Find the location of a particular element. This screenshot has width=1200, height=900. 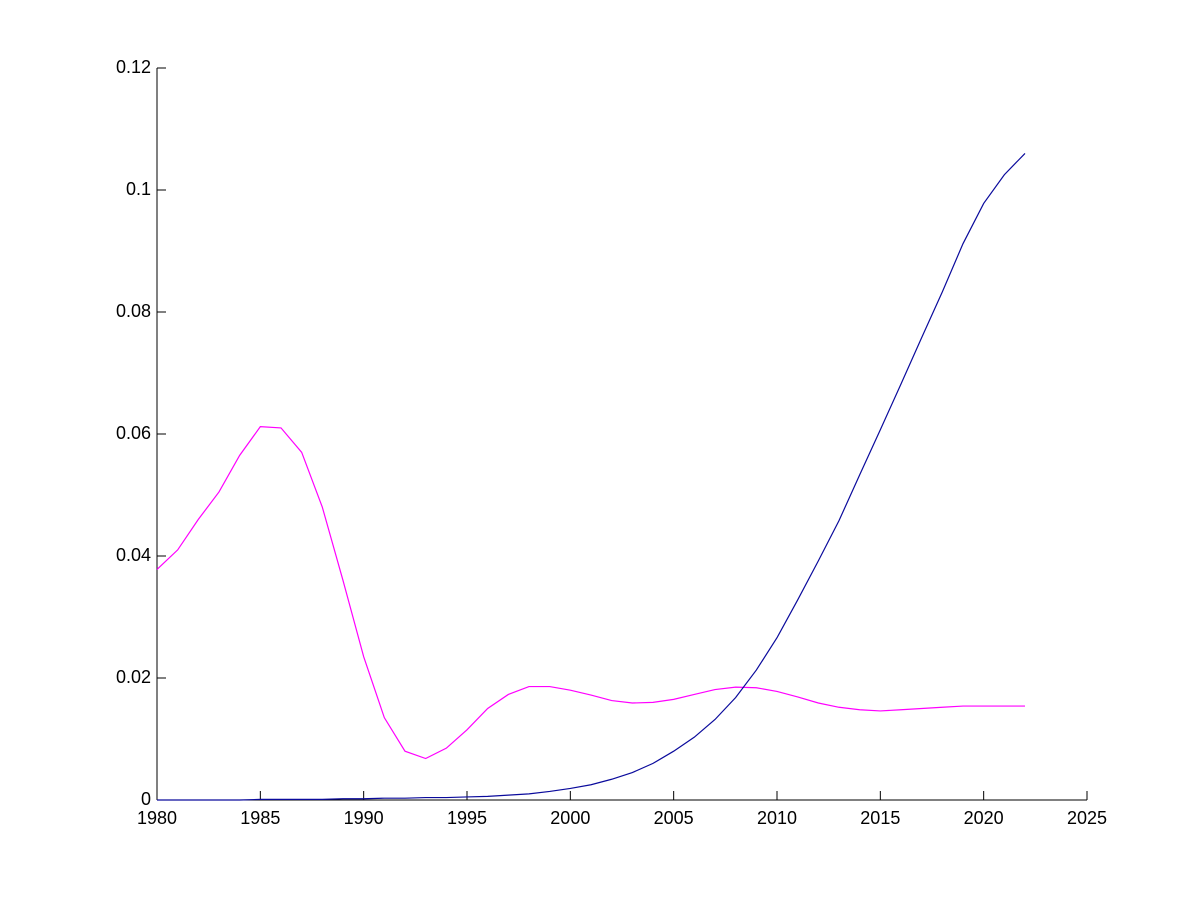

x-tick-label: 2010 is located at coordinates (777, 818).